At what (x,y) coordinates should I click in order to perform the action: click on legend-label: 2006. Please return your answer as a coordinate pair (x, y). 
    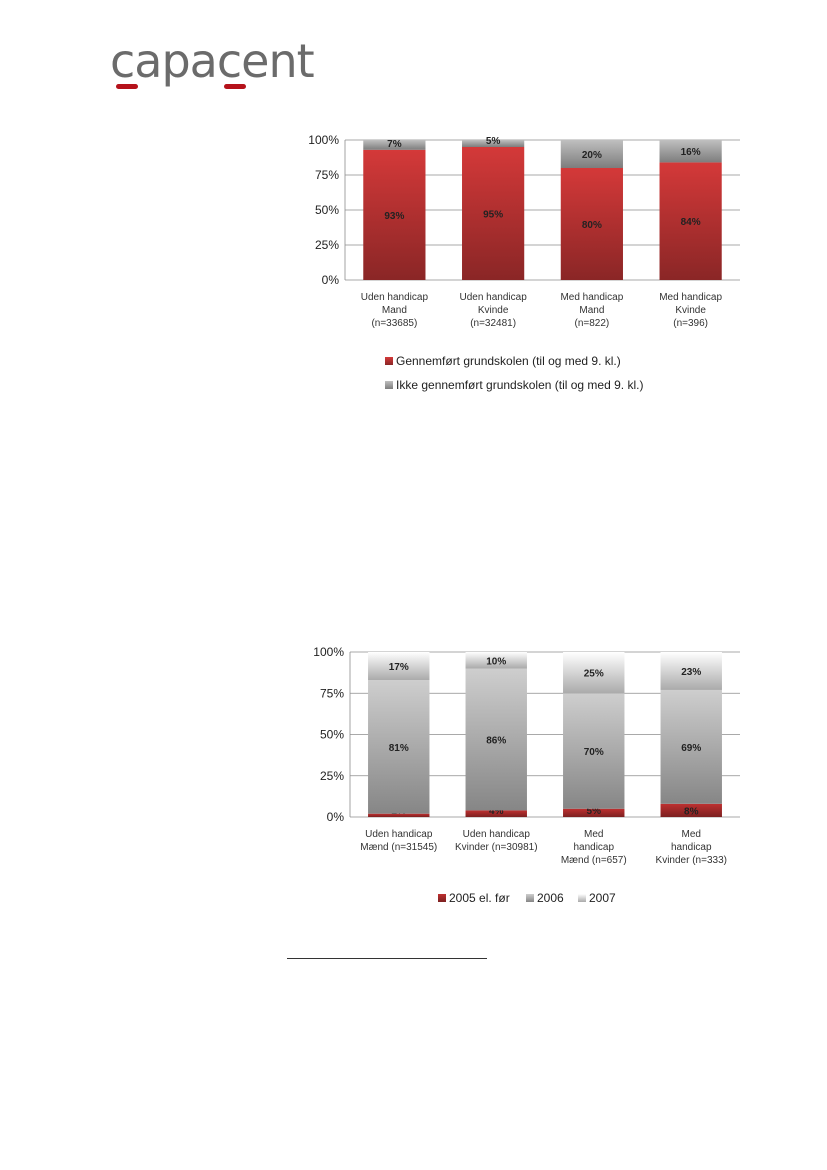
    Looking at the image, I should click on (550, 898).